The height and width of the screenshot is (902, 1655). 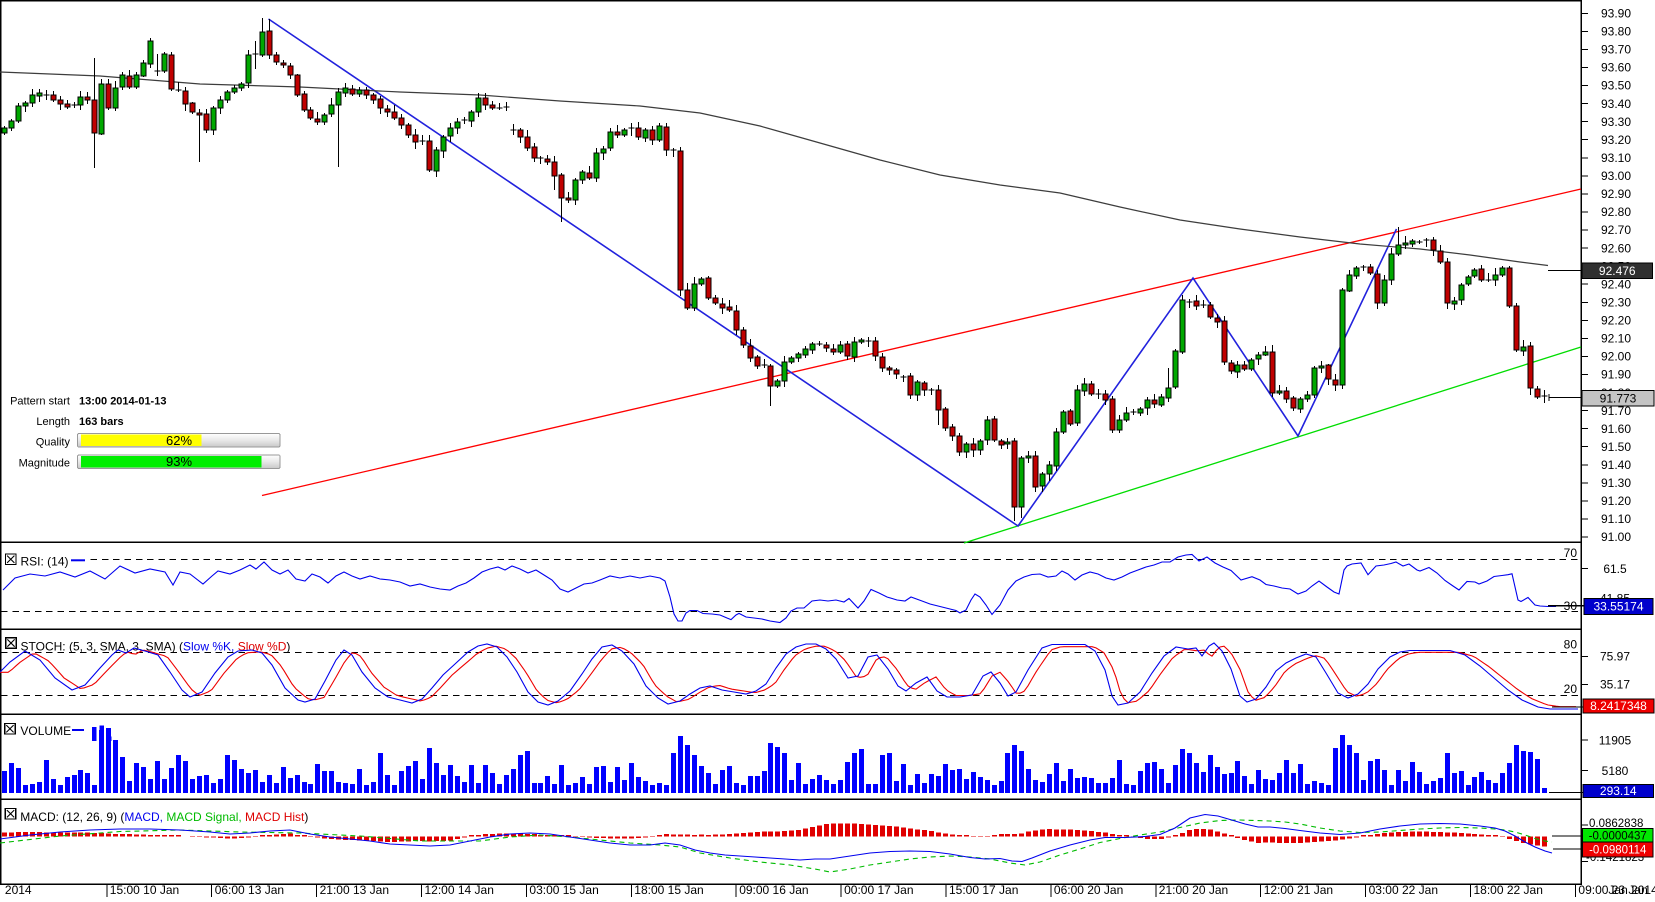 I want to click on svg-text: 93.10, so click(x=1616, y=158).